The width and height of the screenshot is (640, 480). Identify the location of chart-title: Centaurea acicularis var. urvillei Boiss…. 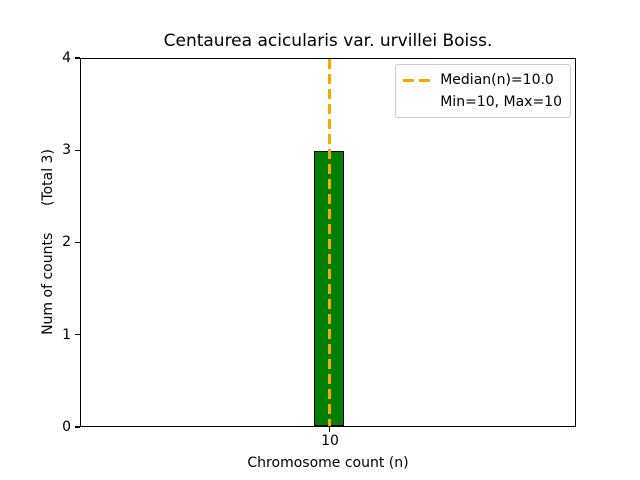
(328, 41).